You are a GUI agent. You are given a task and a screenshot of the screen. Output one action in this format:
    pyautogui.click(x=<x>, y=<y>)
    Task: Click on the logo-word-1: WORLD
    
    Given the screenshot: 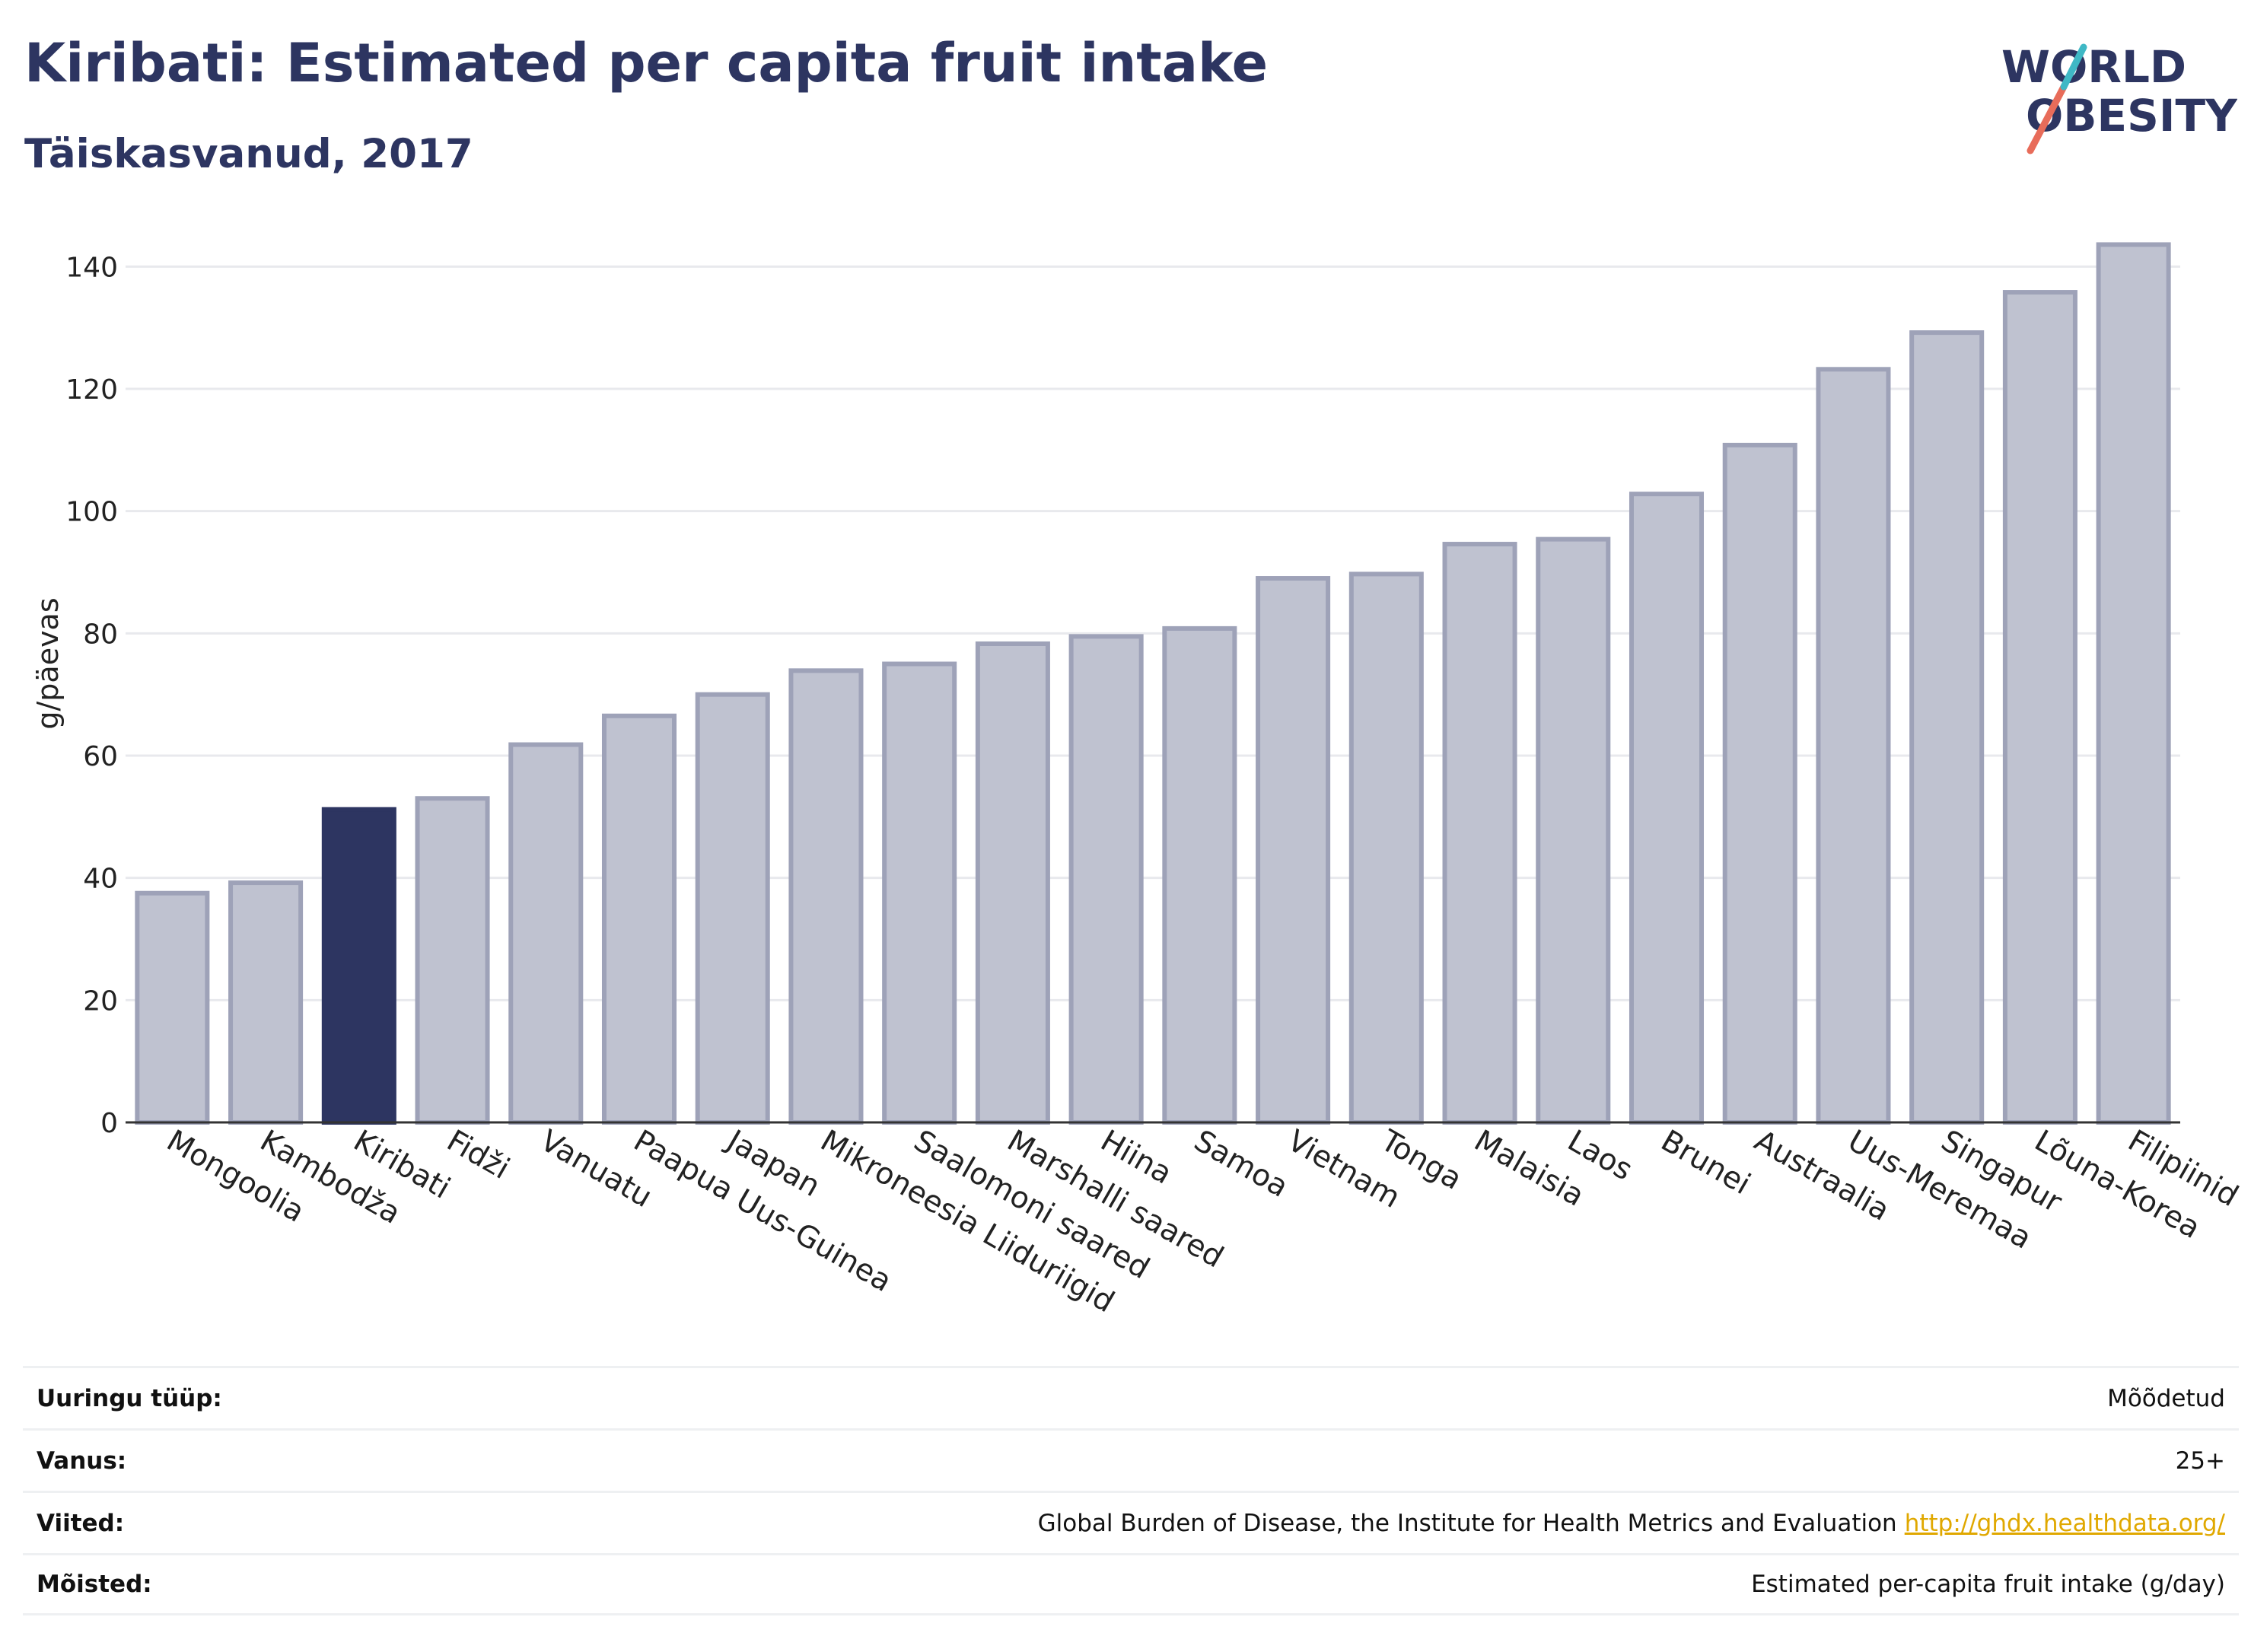 What is the action you would take?
    pyautogui.click(x=2093, y=67)
    